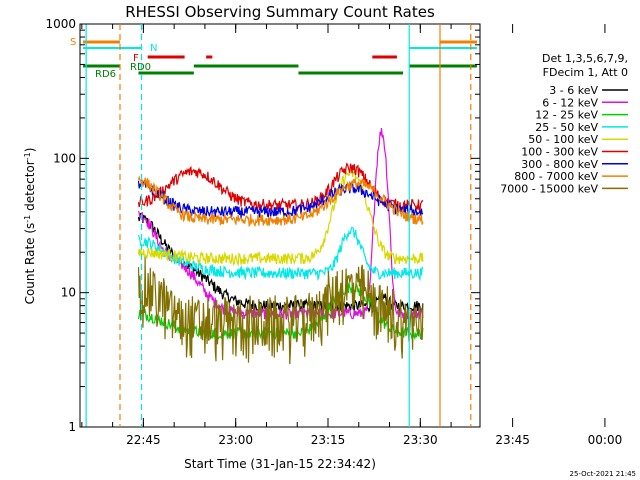 The height and width of the screenshot is (480, 640). Describe the element at coordinates (235, 440) in the screenshot. I see `x-tick-label: 23:00` at that location.